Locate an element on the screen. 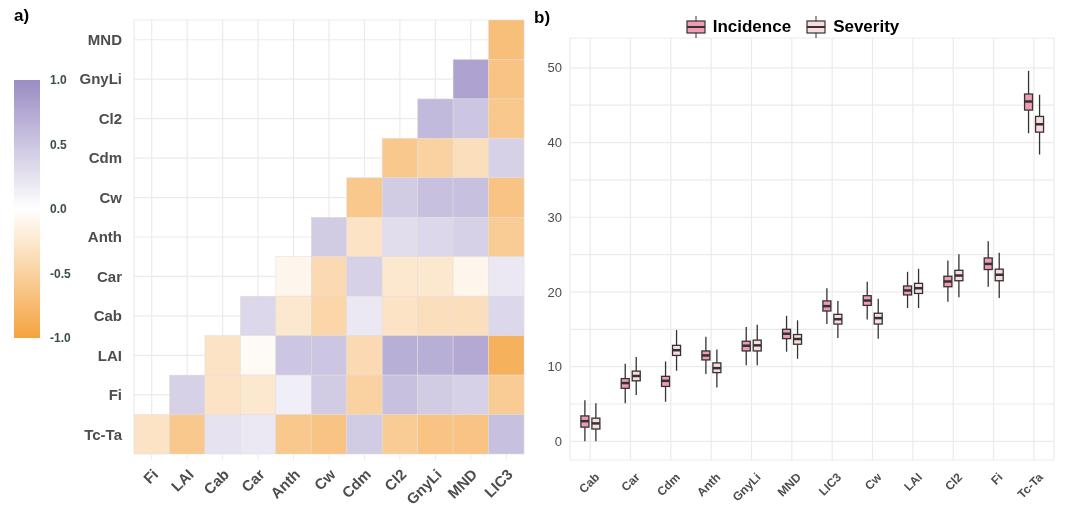 This screenshot has height=524, width=1068. color-bar-label: 1.0 is located at coordinates (59, 80).